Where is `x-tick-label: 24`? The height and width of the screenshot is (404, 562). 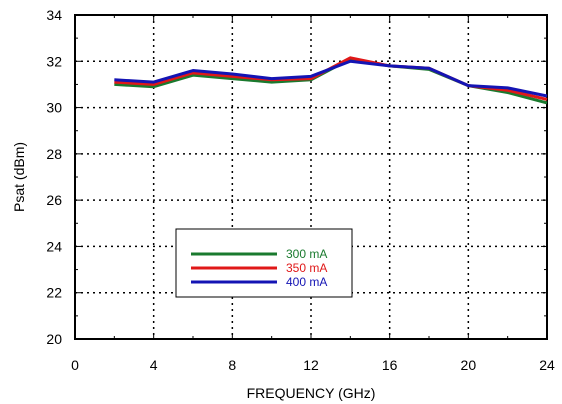
x-tick-label: 24 is located at coordinates (547, 365).